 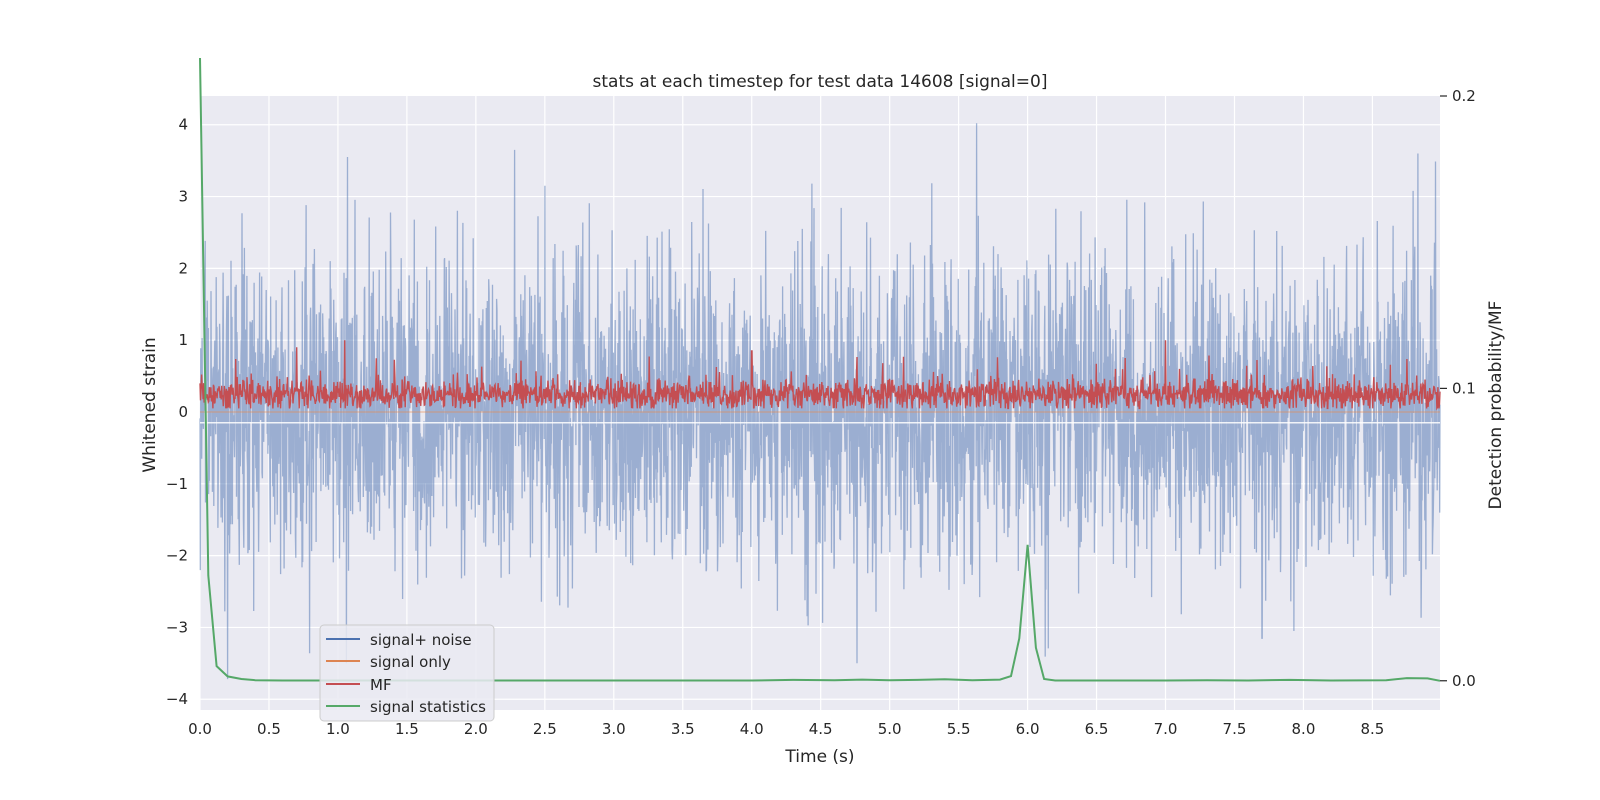 What do you see at coordinates (890, 729) in the screenshot?
I see `x-tick-label: 5.0` at bounding box center [890, 729].